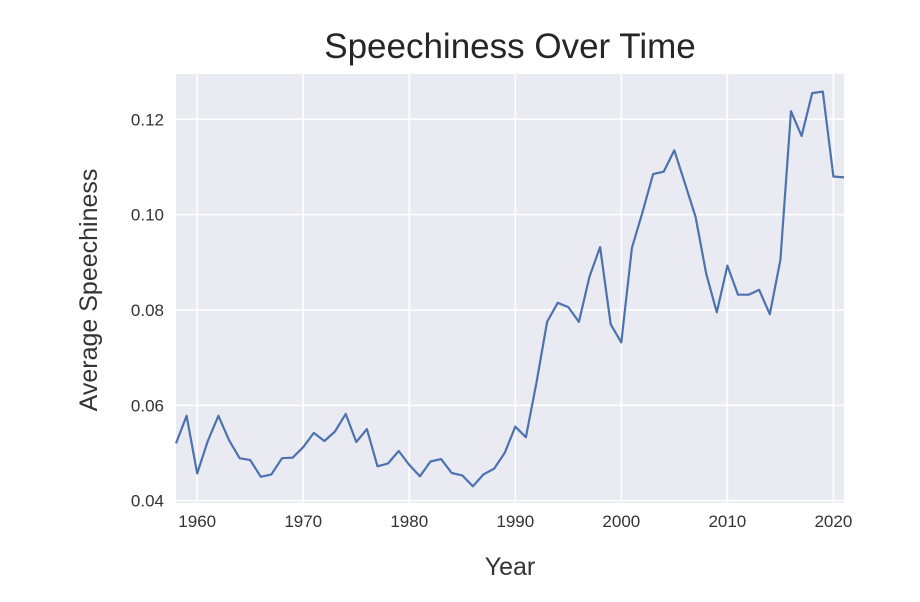  I want to click on x-tick-label: 2010, so click(727, 521).